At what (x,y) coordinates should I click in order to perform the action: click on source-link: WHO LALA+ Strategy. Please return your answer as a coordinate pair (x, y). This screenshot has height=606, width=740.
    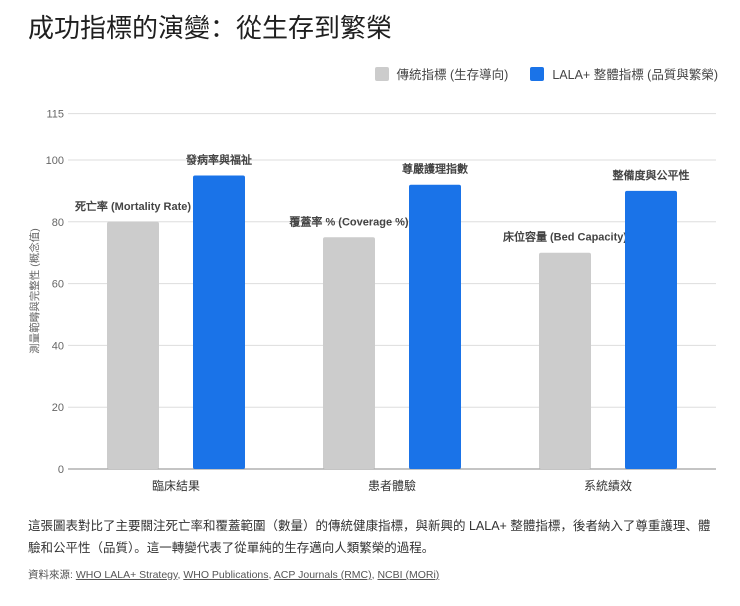
    Looking at the image, I should click on (126, 575).